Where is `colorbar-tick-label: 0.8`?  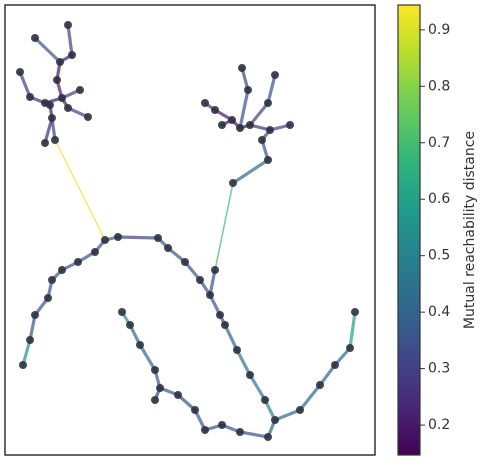 colorbar-tick-label: 0.8 is located at coordinates (439, 86).